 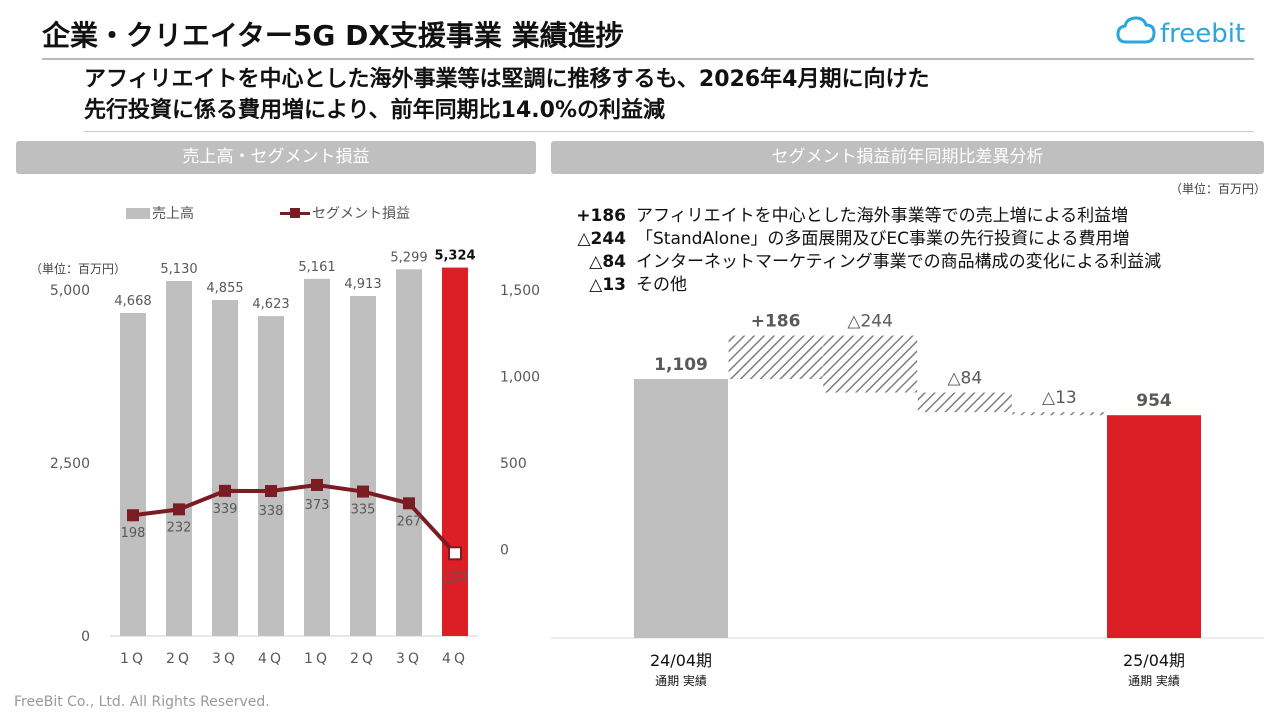 I want to click on variance-item-value: +186, so click(x=601, y=216).